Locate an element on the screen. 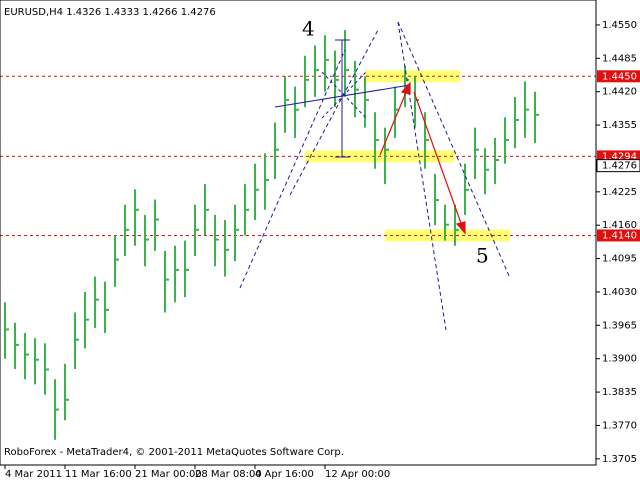 This screenshot has height=480, width=640. y-tick-label: 1.3835 is located at coordinates (619, 392).